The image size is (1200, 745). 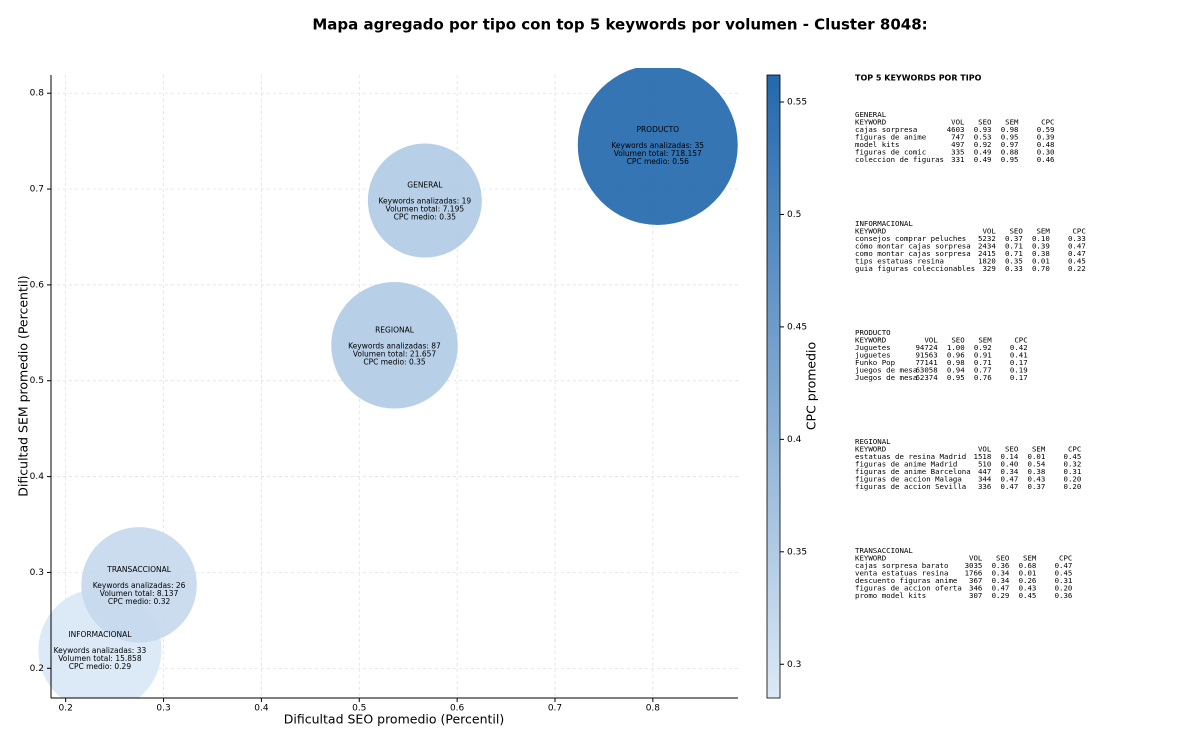 I want to click on y-tick-label: 0.6, so click(x=37, y=285).